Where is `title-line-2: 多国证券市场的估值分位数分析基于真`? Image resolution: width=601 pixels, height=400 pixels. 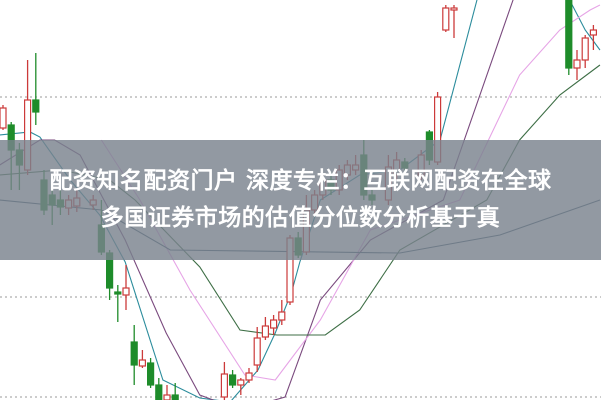 title-line-2: 多国证券市场的估值分位数分析基于真 is located at coordinates (300, 218).